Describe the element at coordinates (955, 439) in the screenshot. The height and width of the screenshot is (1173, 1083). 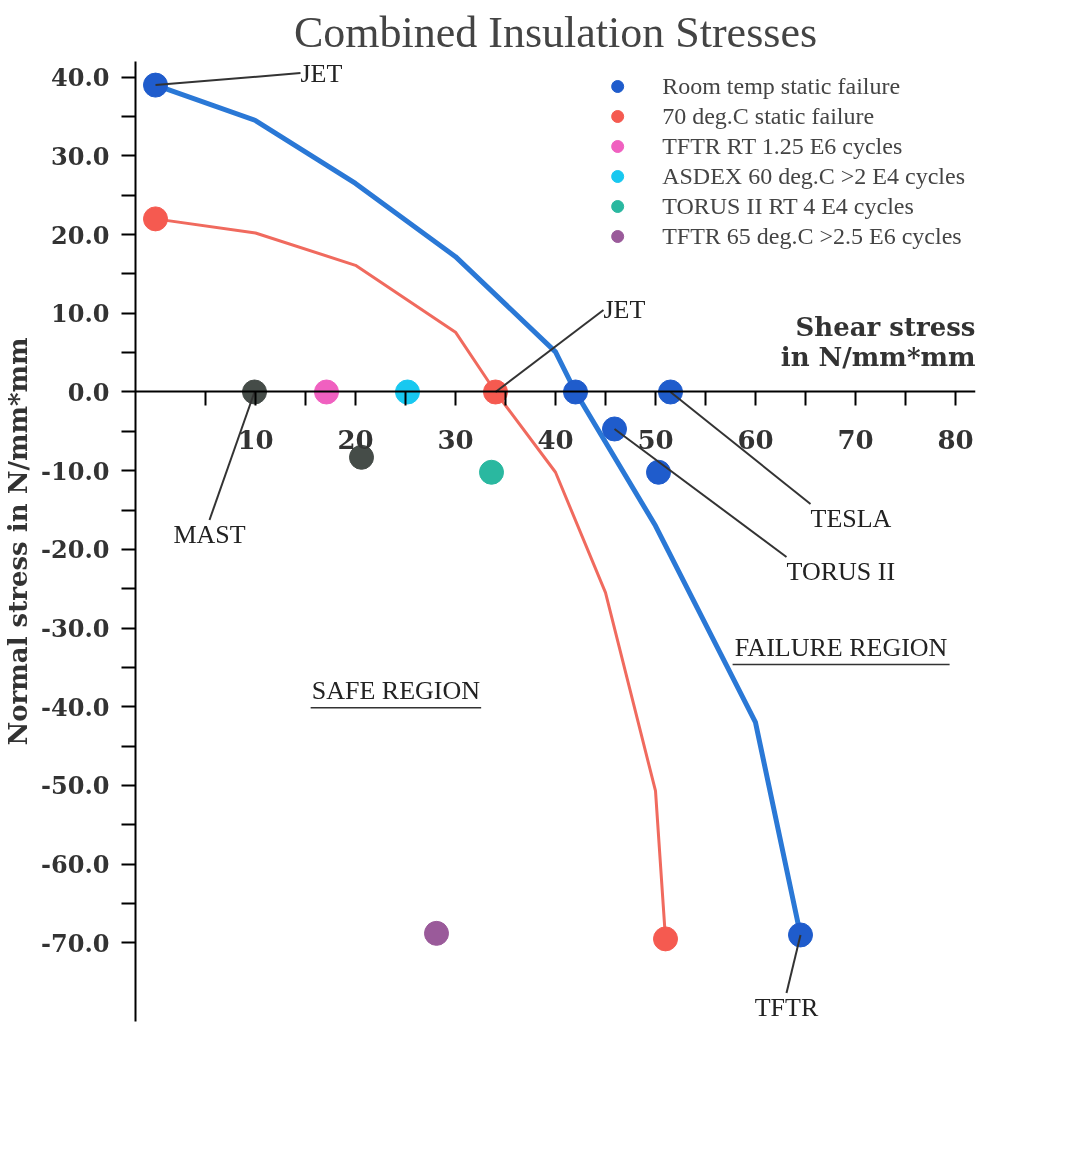
I see `x-tick-label: 80` at that location.